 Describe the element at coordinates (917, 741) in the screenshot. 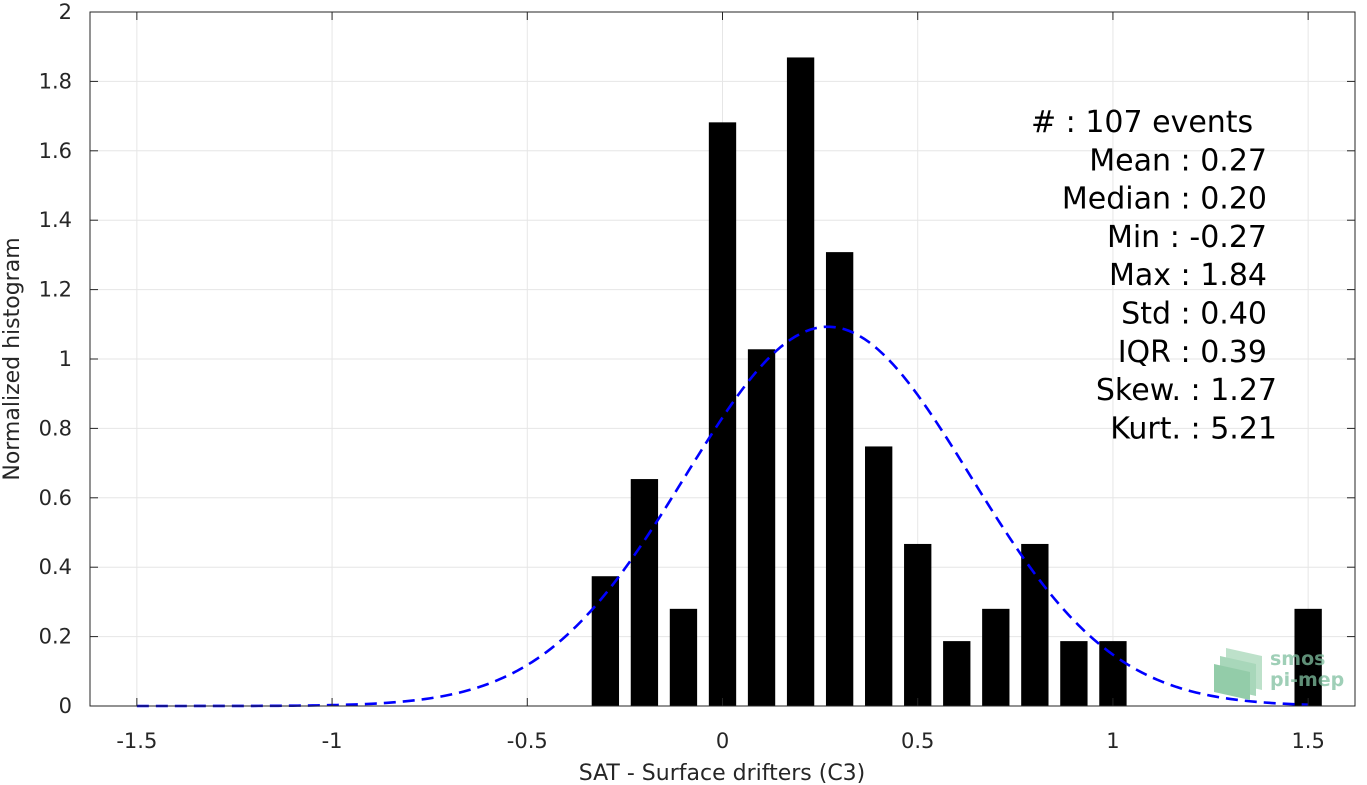

I see `x-tick-label: 0.5` at that location.